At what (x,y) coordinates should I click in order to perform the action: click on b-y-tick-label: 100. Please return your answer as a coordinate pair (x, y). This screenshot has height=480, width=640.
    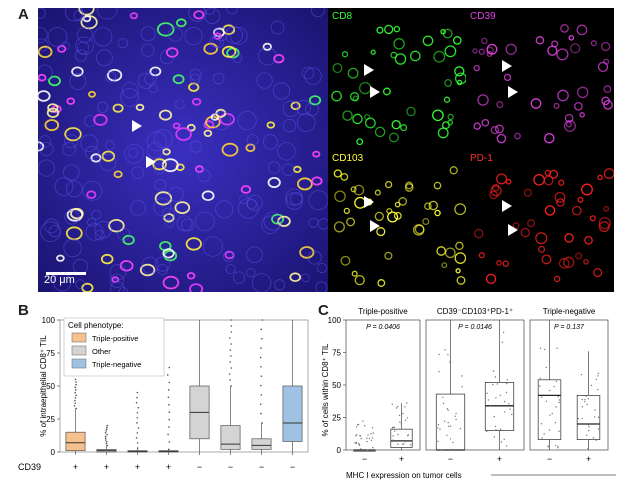
    Looking at the image, I should click on (49, 320).